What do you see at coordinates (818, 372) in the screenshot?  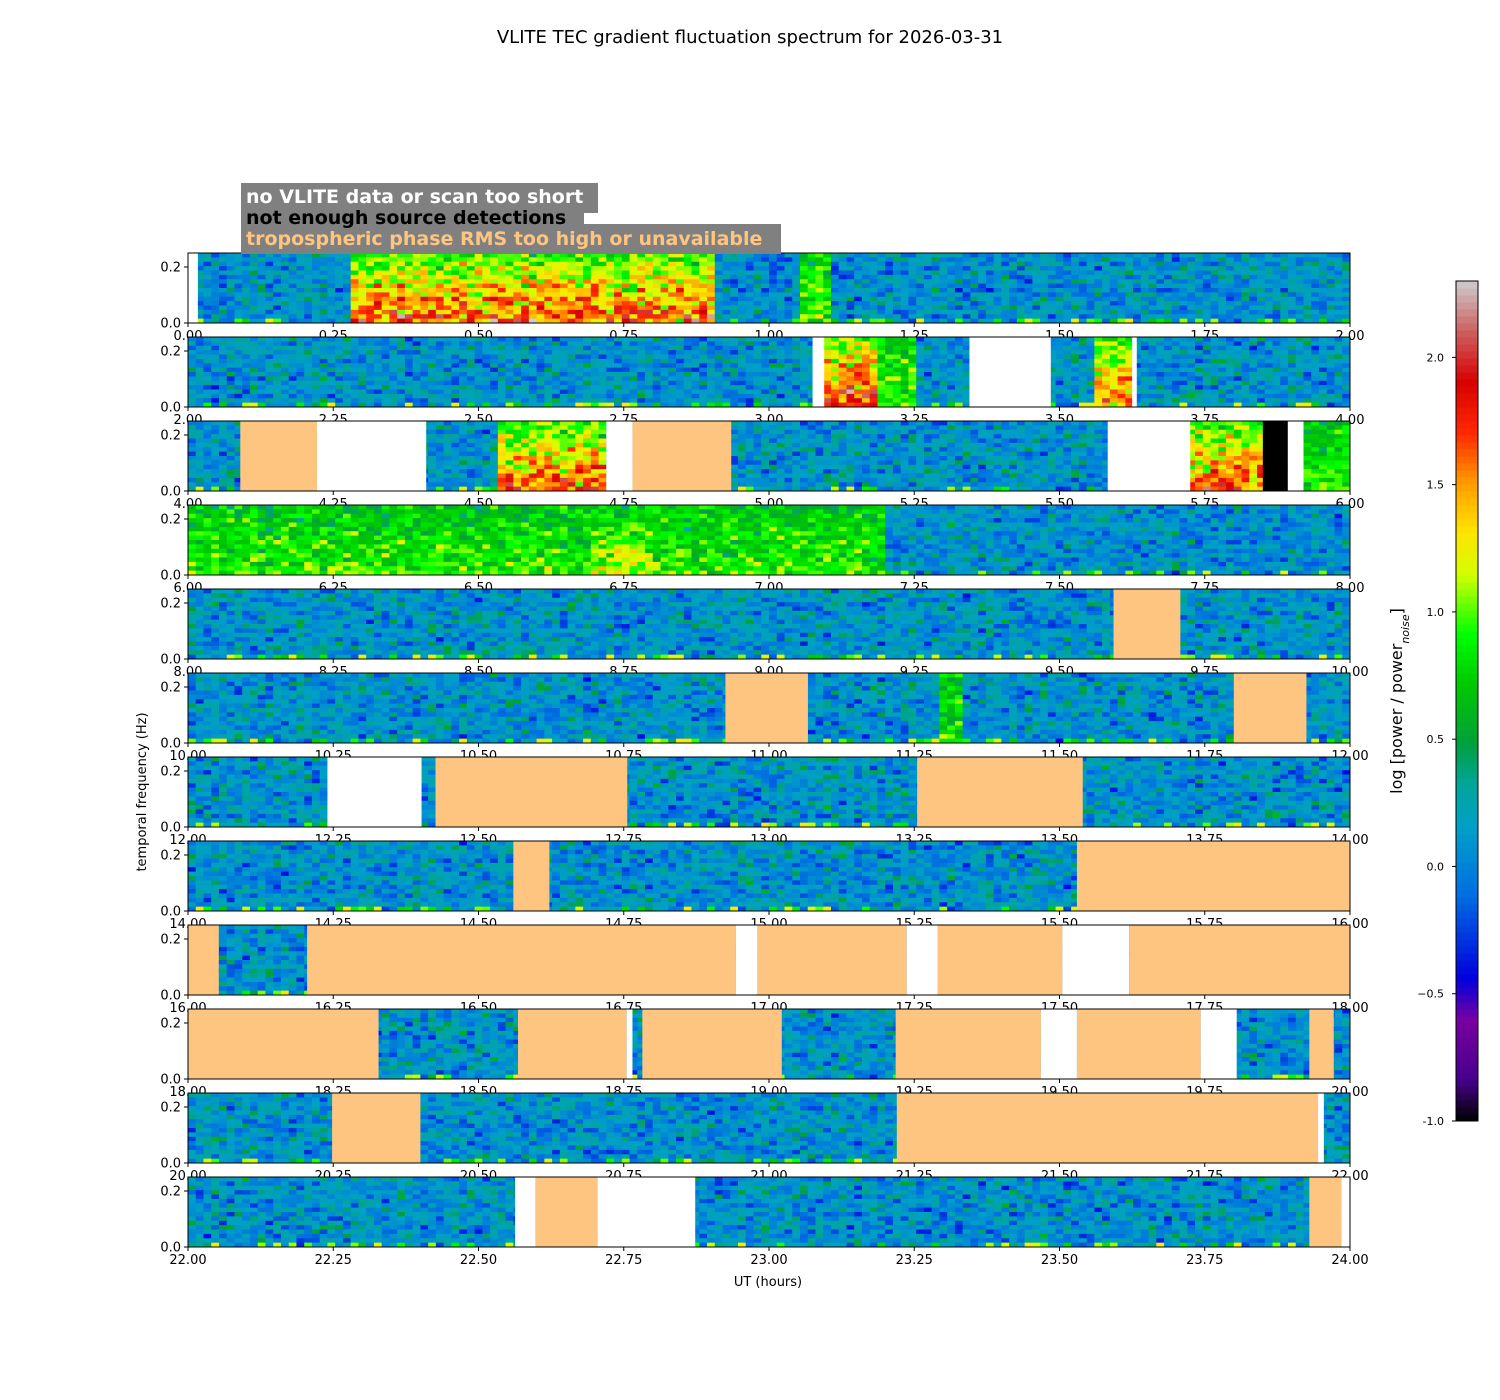 I see `flag-region-nodata` at bounding box center [818, 372].